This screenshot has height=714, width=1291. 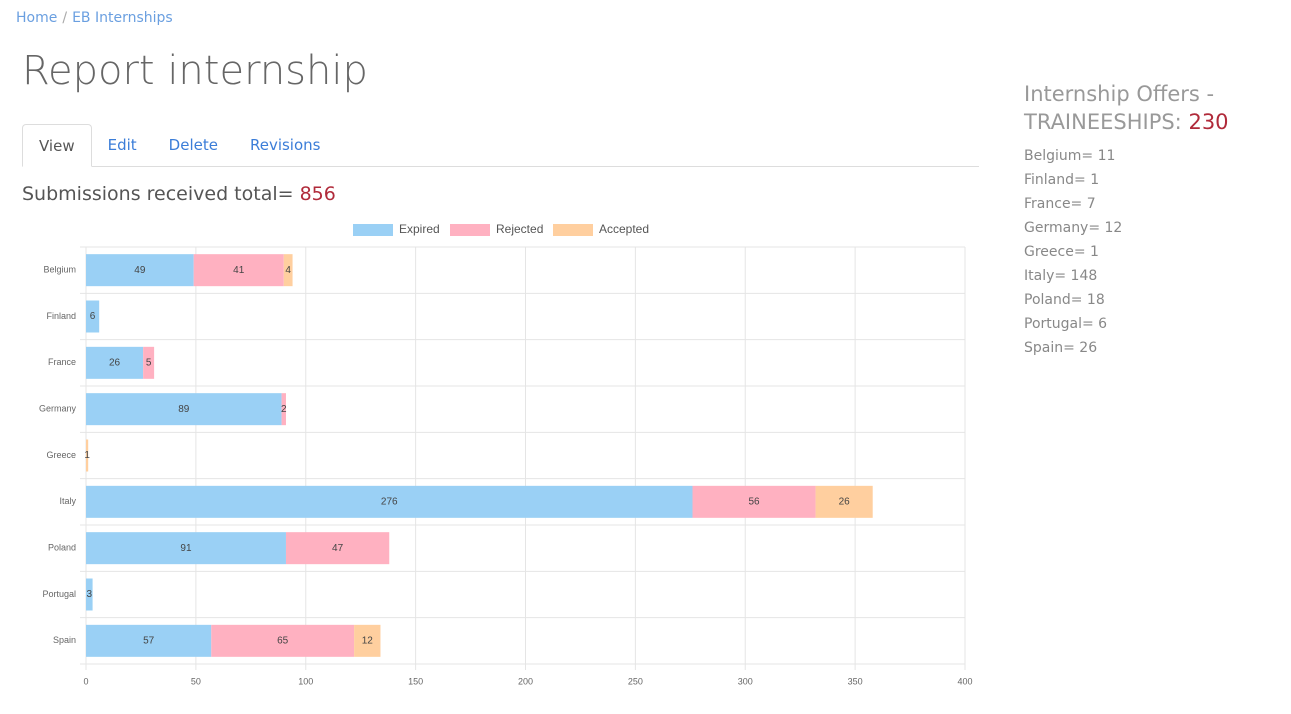 I want to click on x-tick-label: 100, so click(x=305, y=681).